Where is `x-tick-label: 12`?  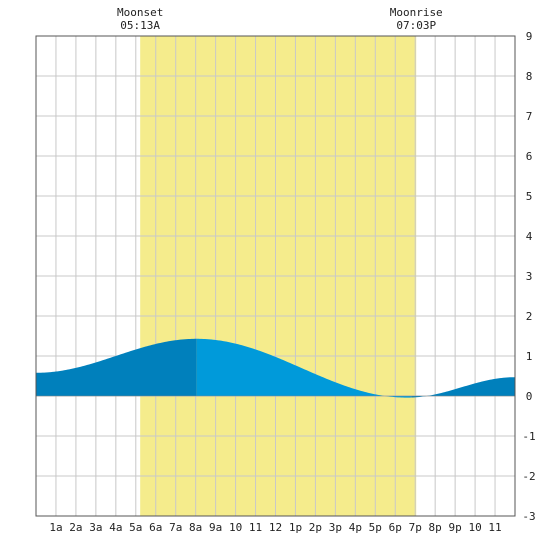
x-tick-label: 12 is located at coordinates (275, 527).